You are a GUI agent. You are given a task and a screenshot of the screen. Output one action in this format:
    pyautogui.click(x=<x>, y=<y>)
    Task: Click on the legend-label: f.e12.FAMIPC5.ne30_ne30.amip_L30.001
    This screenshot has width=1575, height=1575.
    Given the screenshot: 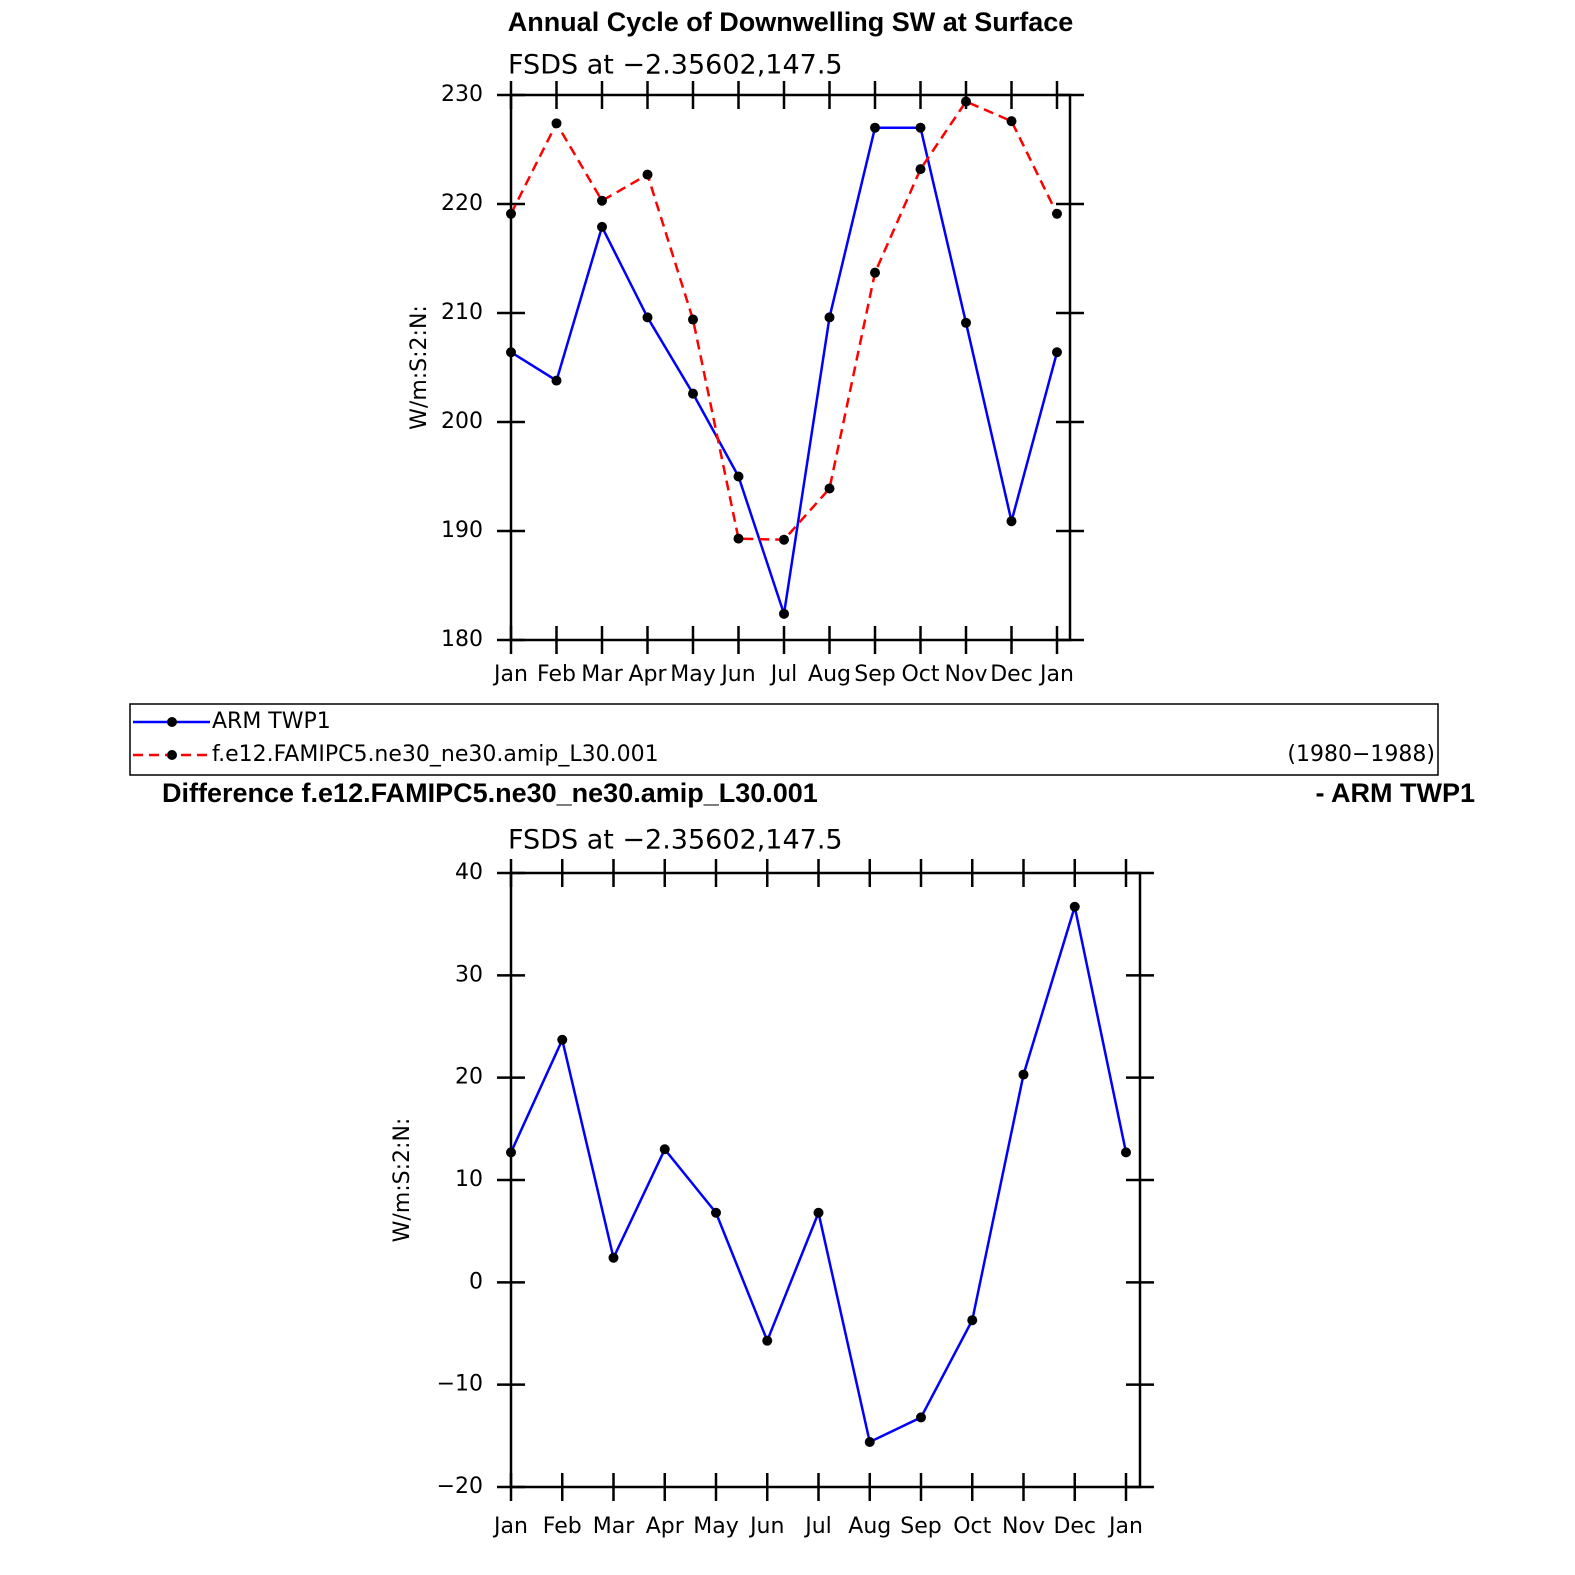 What is the action you would take?
    pyautogui.click(x=435, y=754)
    